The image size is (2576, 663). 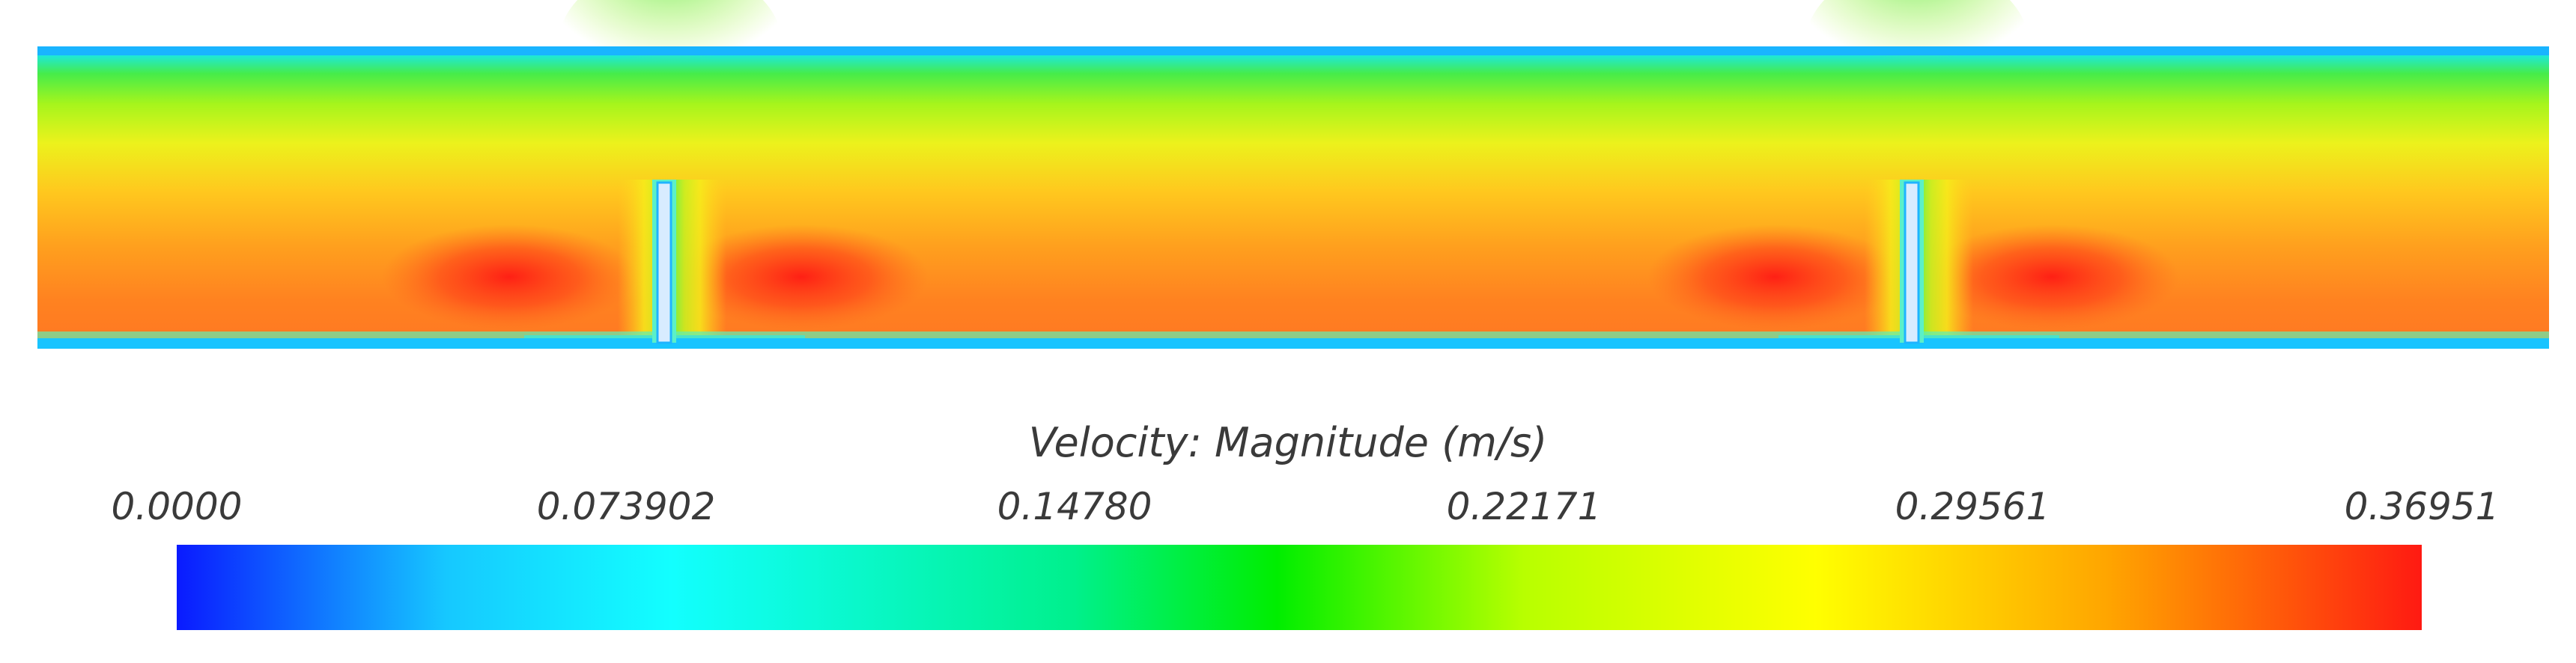 I want to click on legend-tick-2: 0.14780, so click(x=1074, y=506).